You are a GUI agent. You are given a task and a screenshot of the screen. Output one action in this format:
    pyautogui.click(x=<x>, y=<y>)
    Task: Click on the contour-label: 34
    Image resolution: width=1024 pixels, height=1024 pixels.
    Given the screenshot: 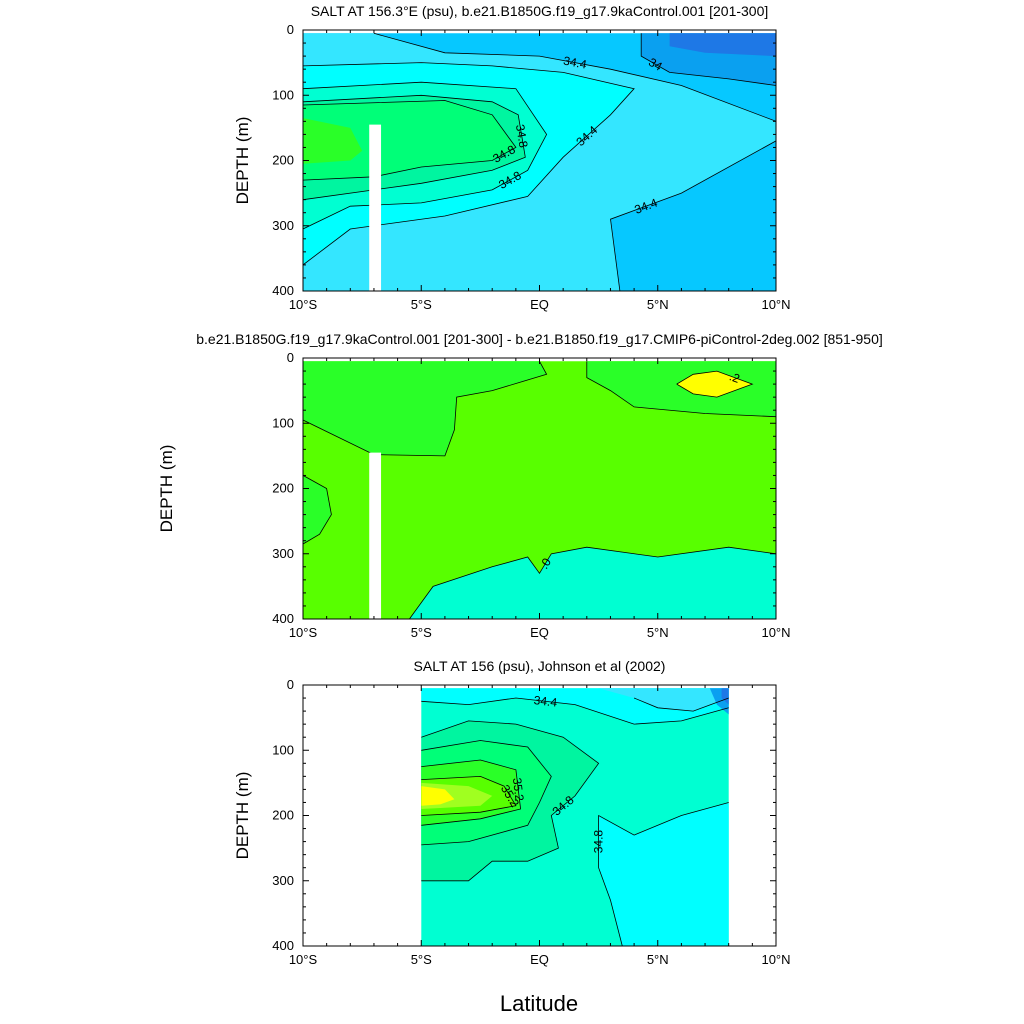 What is the action you would take?
    pyautogui.click(x=655, y=64)
    